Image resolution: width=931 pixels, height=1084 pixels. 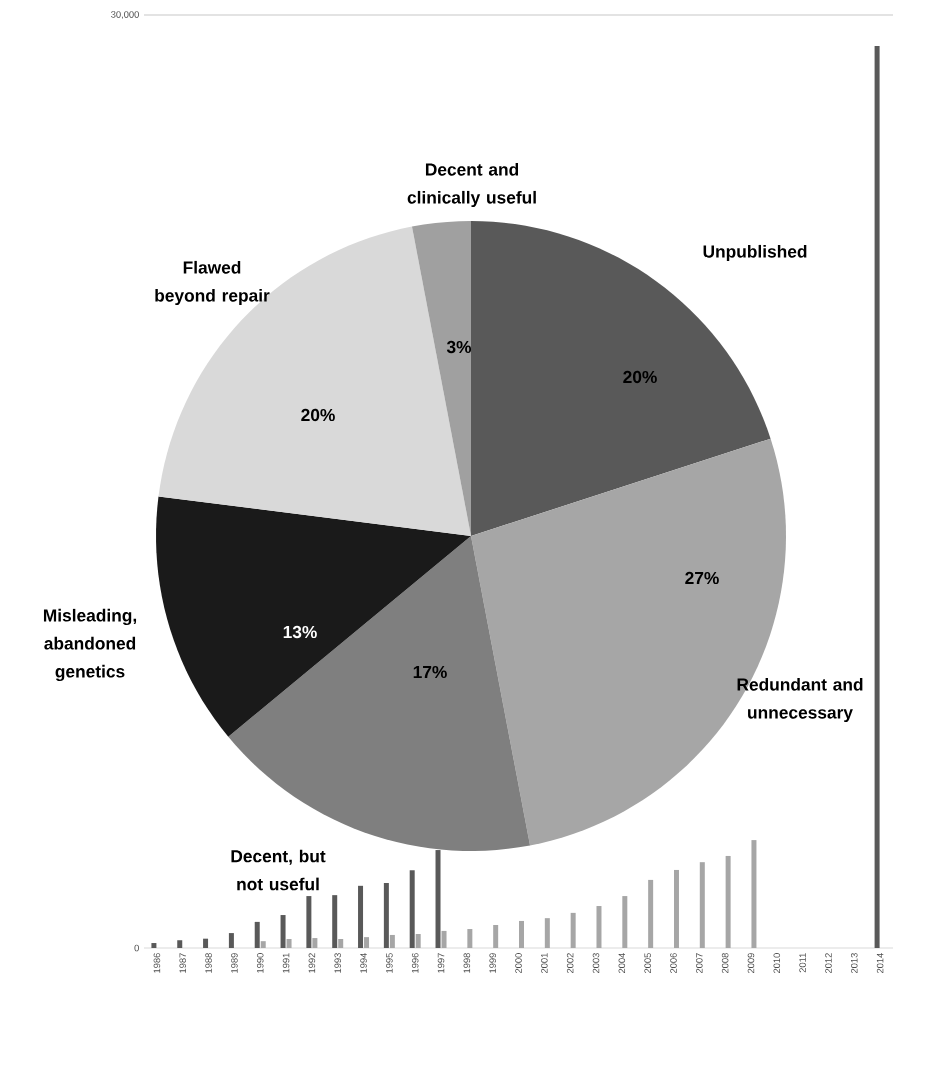 What do you see at coordinates (430, 672) in the screenshot?
I see `data-label: 17%` at bounding box center [430, 672].